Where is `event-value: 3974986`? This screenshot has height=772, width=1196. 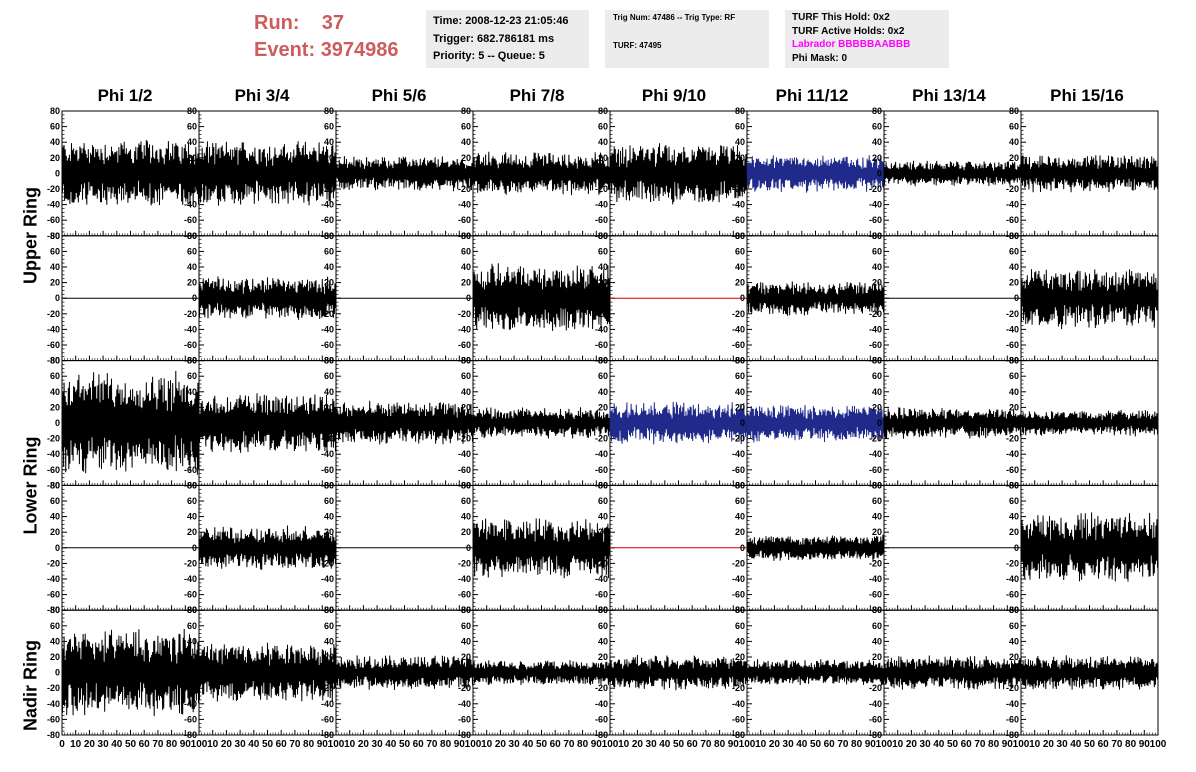
event-value: 3974986 is located at coordinates (359, 50).